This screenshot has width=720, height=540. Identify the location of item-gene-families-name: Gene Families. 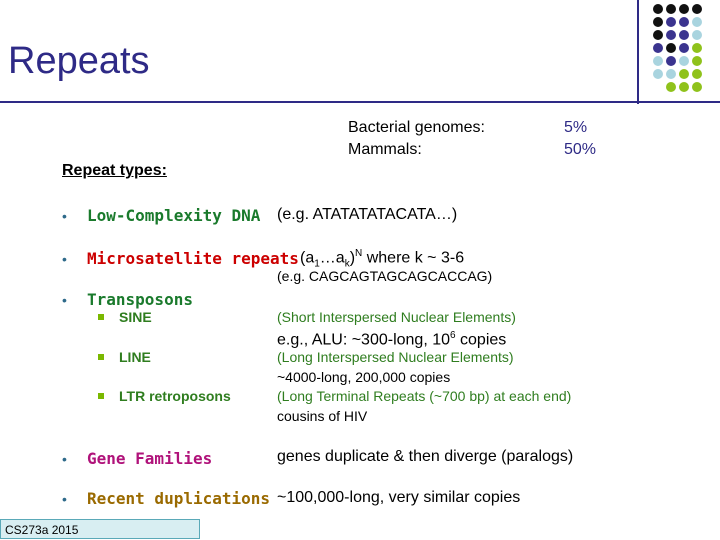
(150, 458).